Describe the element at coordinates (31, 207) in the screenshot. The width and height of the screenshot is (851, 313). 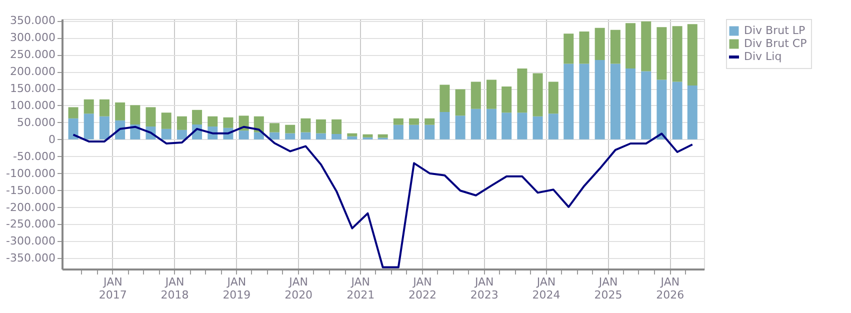
I see `y-tick-label: -200.000` at that location.